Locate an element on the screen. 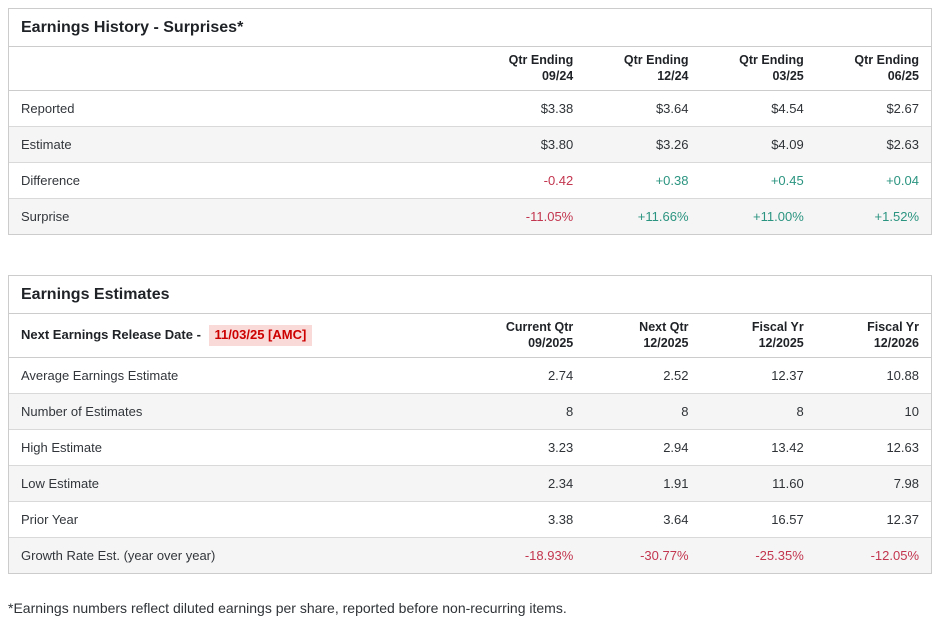 The width and height of the screenshot is (940, 621). cell-value: 13.42 is located at coordinates (758, 447).